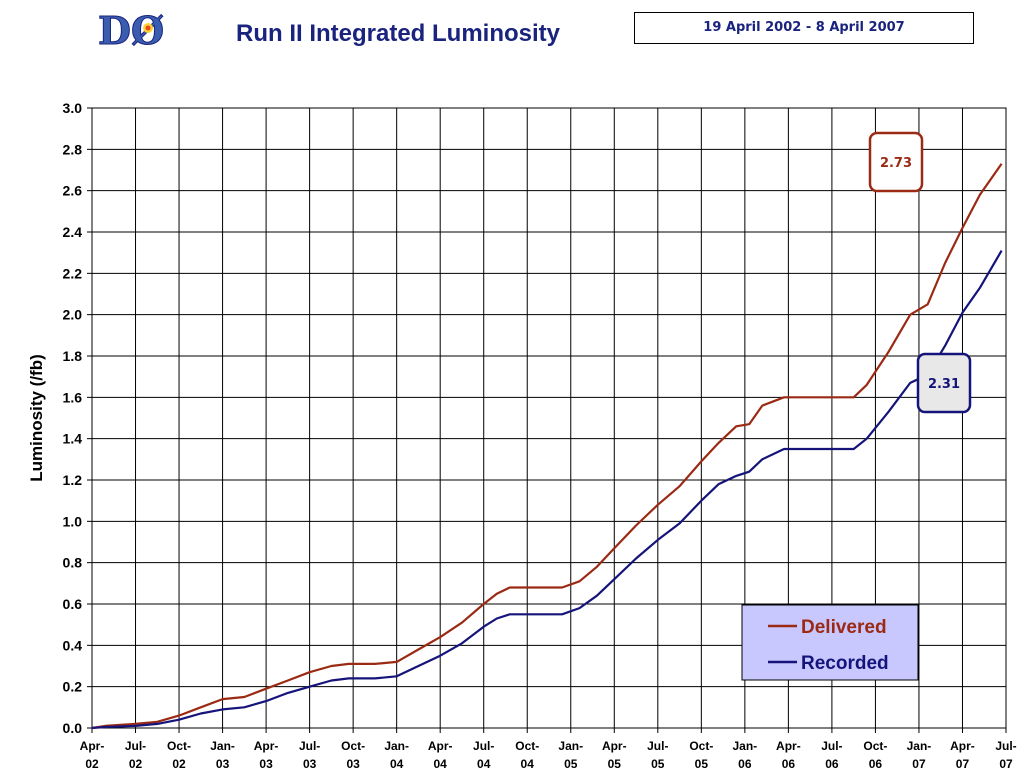 The image size is (1024, 784). I want to click on d0-logo: DØ, so click(131, 29).